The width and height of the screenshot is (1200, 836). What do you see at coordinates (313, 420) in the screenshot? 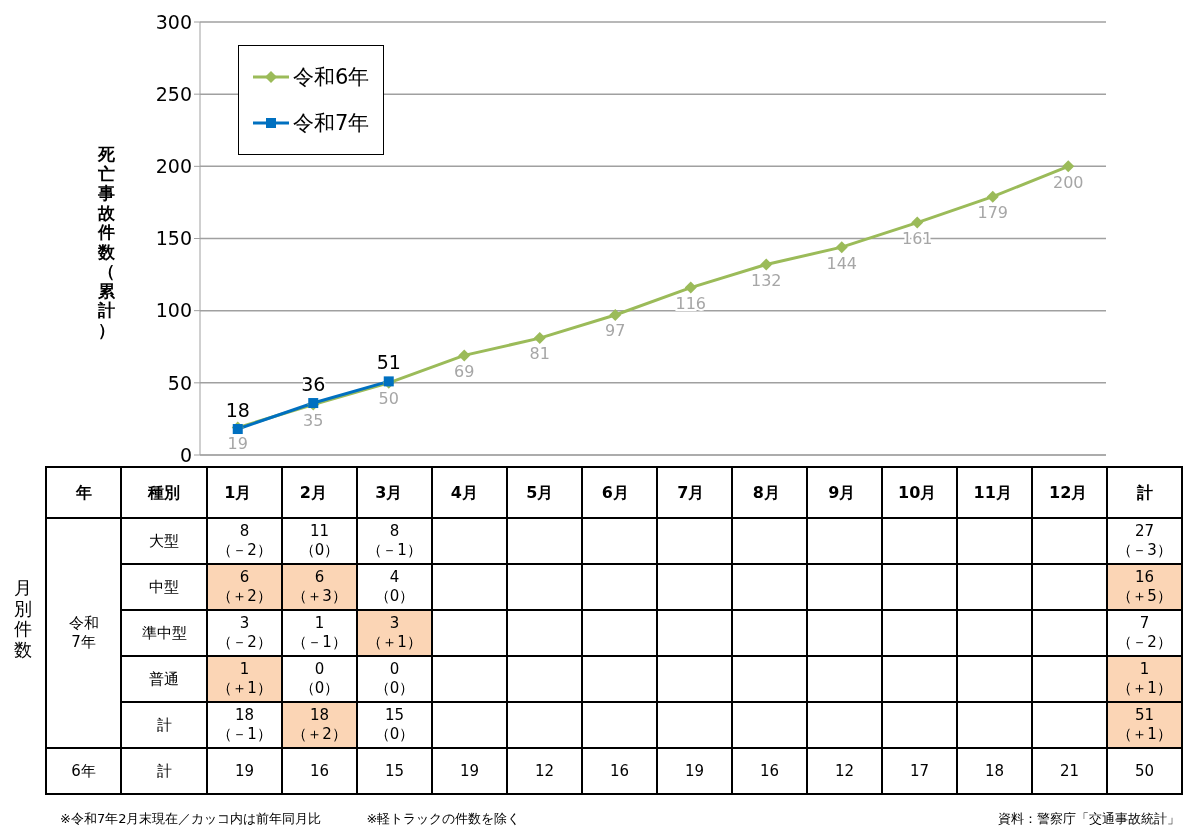
I see `data-label: 35` at bounding box center [313, 420].